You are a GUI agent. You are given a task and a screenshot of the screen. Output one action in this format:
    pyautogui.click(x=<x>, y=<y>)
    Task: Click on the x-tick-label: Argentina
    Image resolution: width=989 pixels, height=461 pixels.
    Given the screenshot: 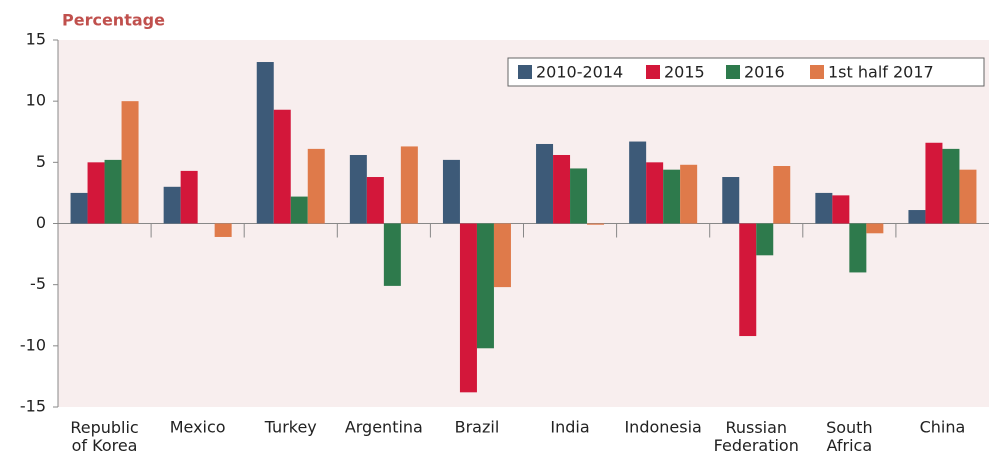 What is the action you would take?
    pyautogui.click(x=384, y=427)
    